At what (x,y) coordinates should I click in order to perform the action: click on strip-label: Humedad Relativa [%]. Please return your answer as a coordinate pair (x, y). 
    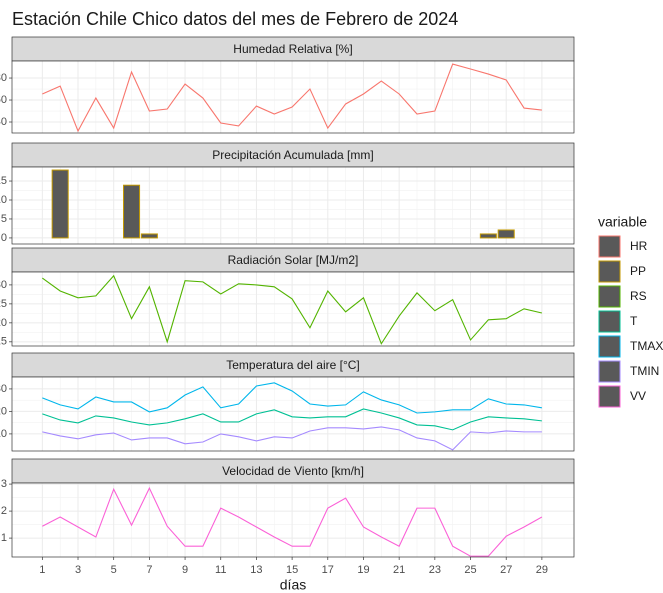
    Looking at the image, I should click on (292, 49).